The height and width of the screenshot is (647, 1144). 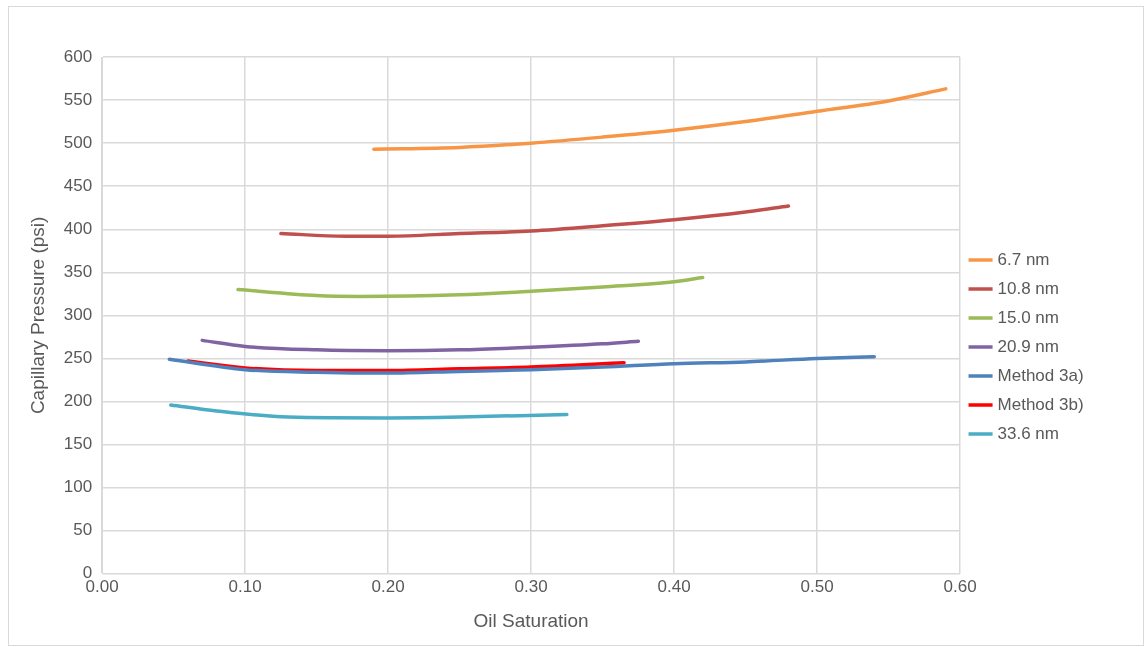 I want to click on y-axis-title: Capillary Pressure (psi), so click(x=37, y=315).